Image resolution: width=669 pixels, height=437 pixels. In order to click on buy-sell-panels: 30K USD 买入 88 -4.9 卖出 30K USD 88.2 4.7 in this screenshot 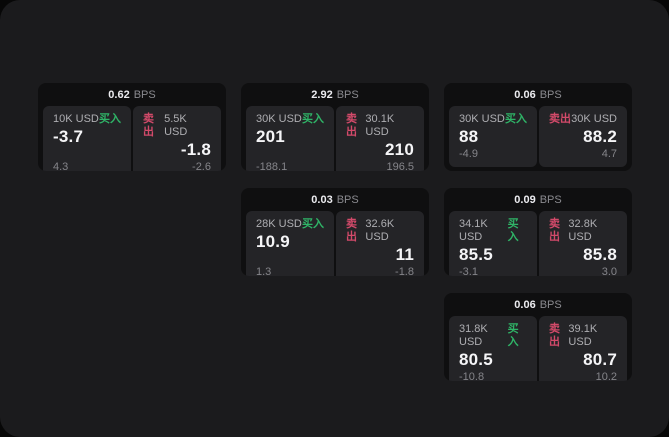, I will do `click(538, 138)`.